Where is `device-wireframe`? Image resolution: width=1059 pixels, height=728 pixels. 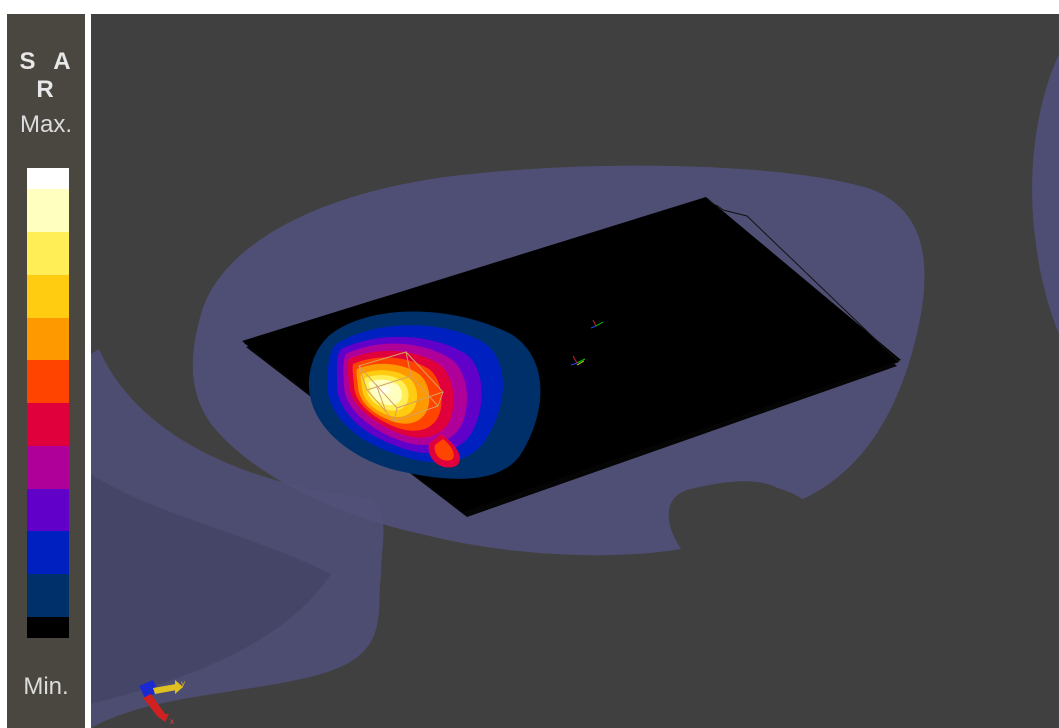
device-wireframe is located at coordinates (401, 386).